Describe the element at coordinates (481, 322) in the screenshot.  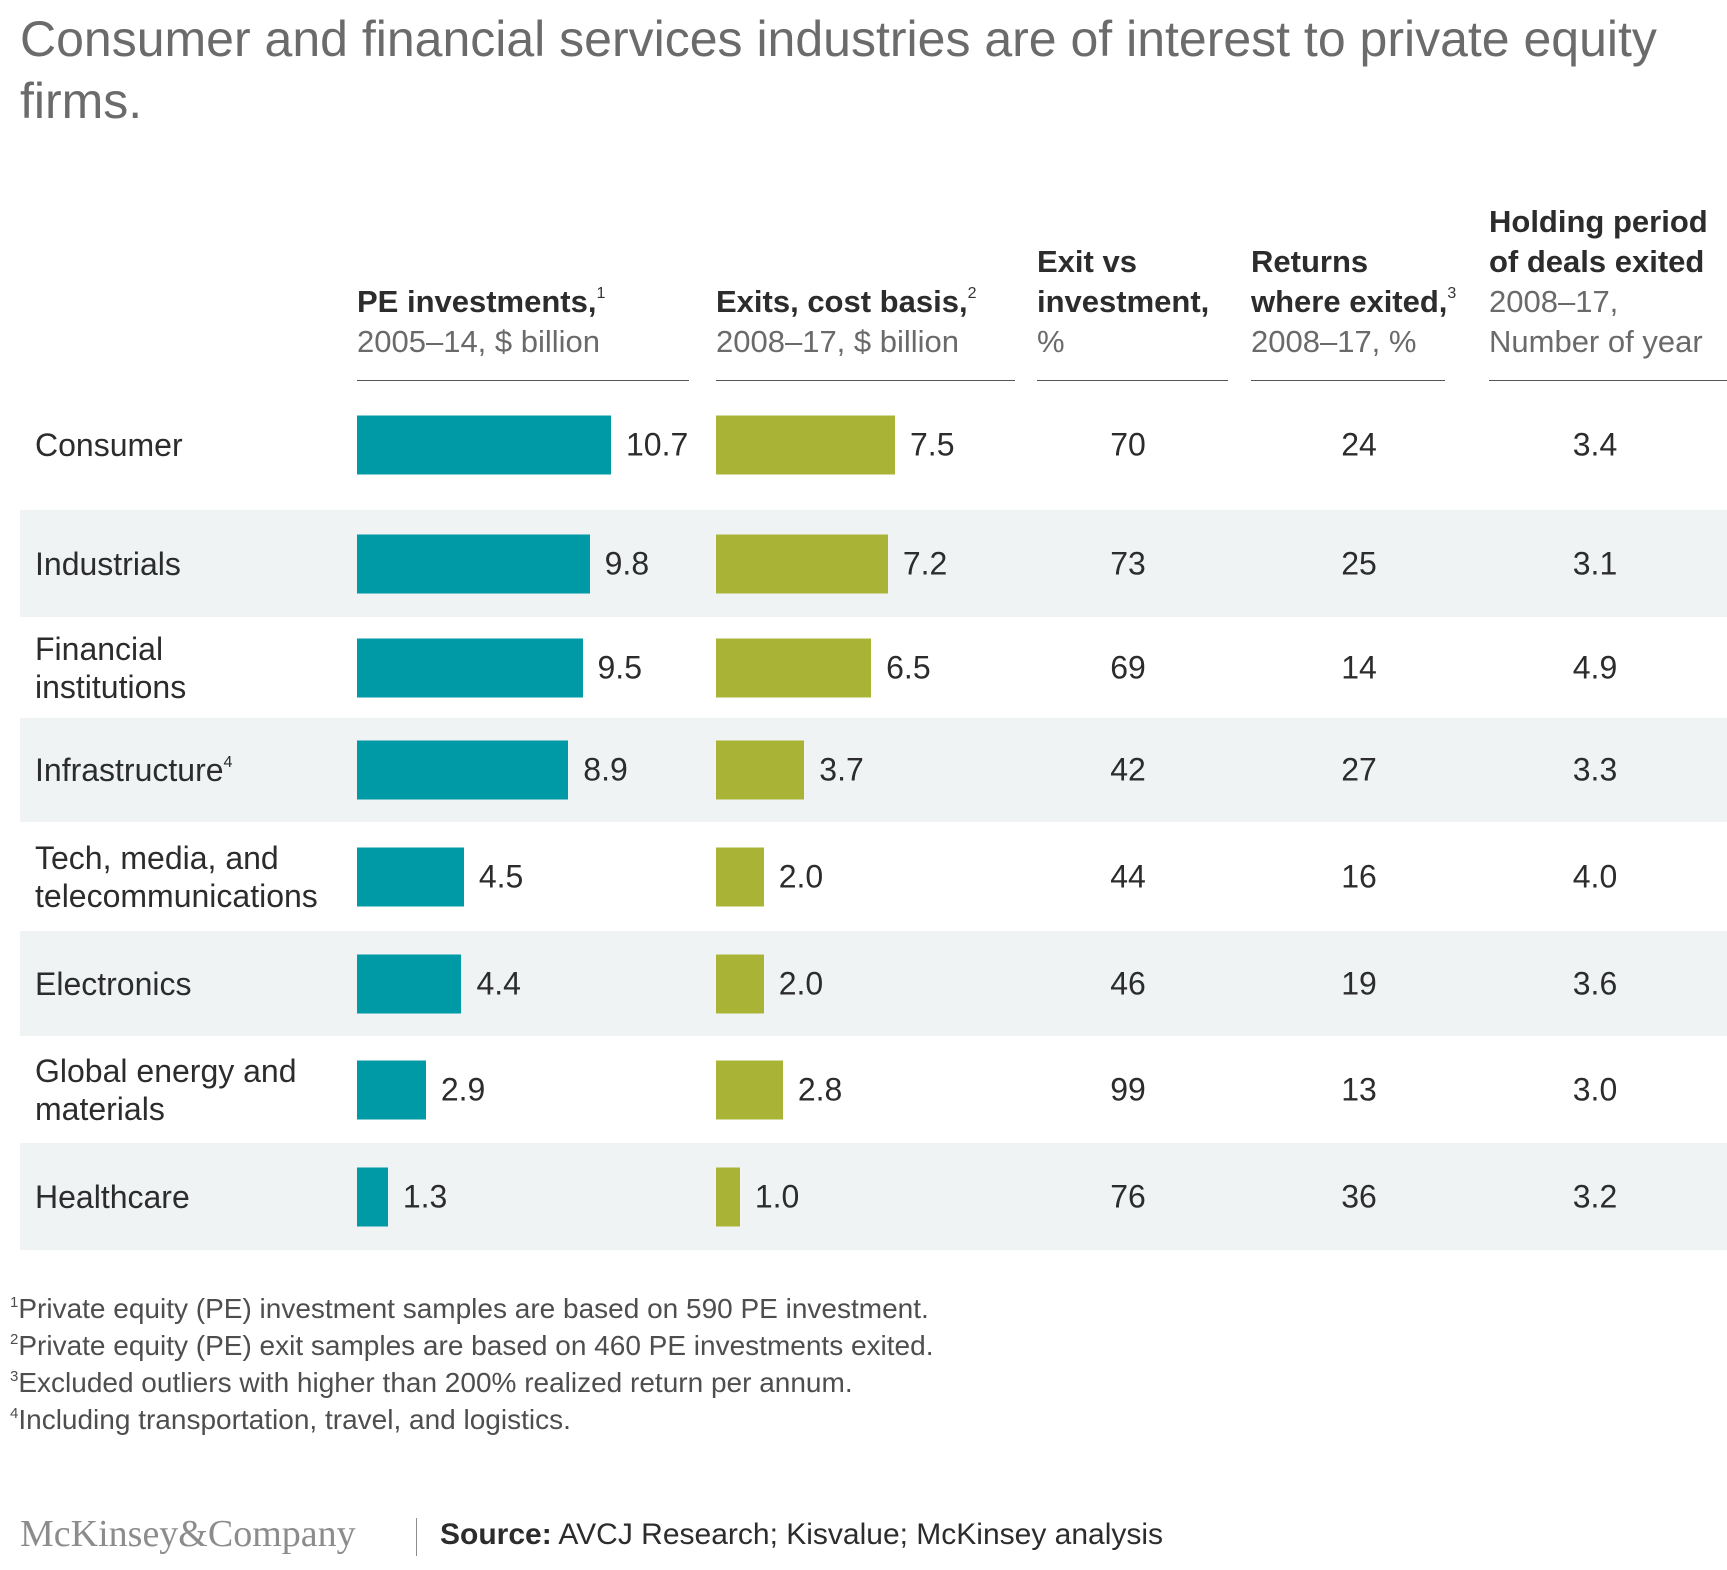
I see `header-pe-investments: PE investments,1 2005–14, $ billion` at that location.